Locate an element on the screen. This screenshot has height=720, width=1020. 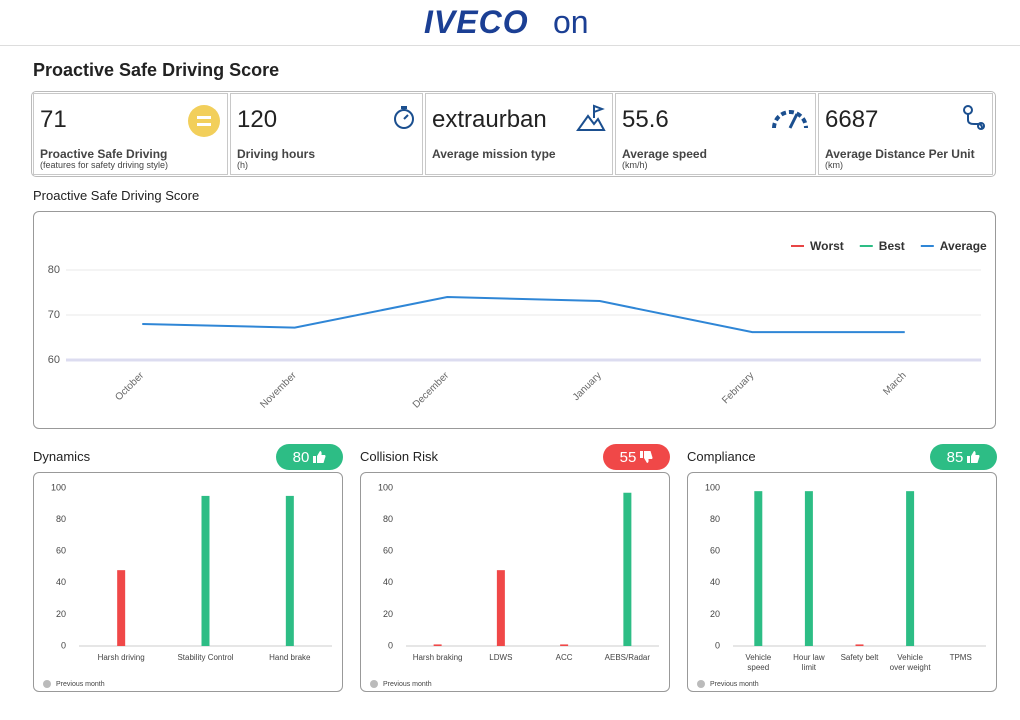
x-tick-label: Harsh driving is located at coordinates (121, 657).